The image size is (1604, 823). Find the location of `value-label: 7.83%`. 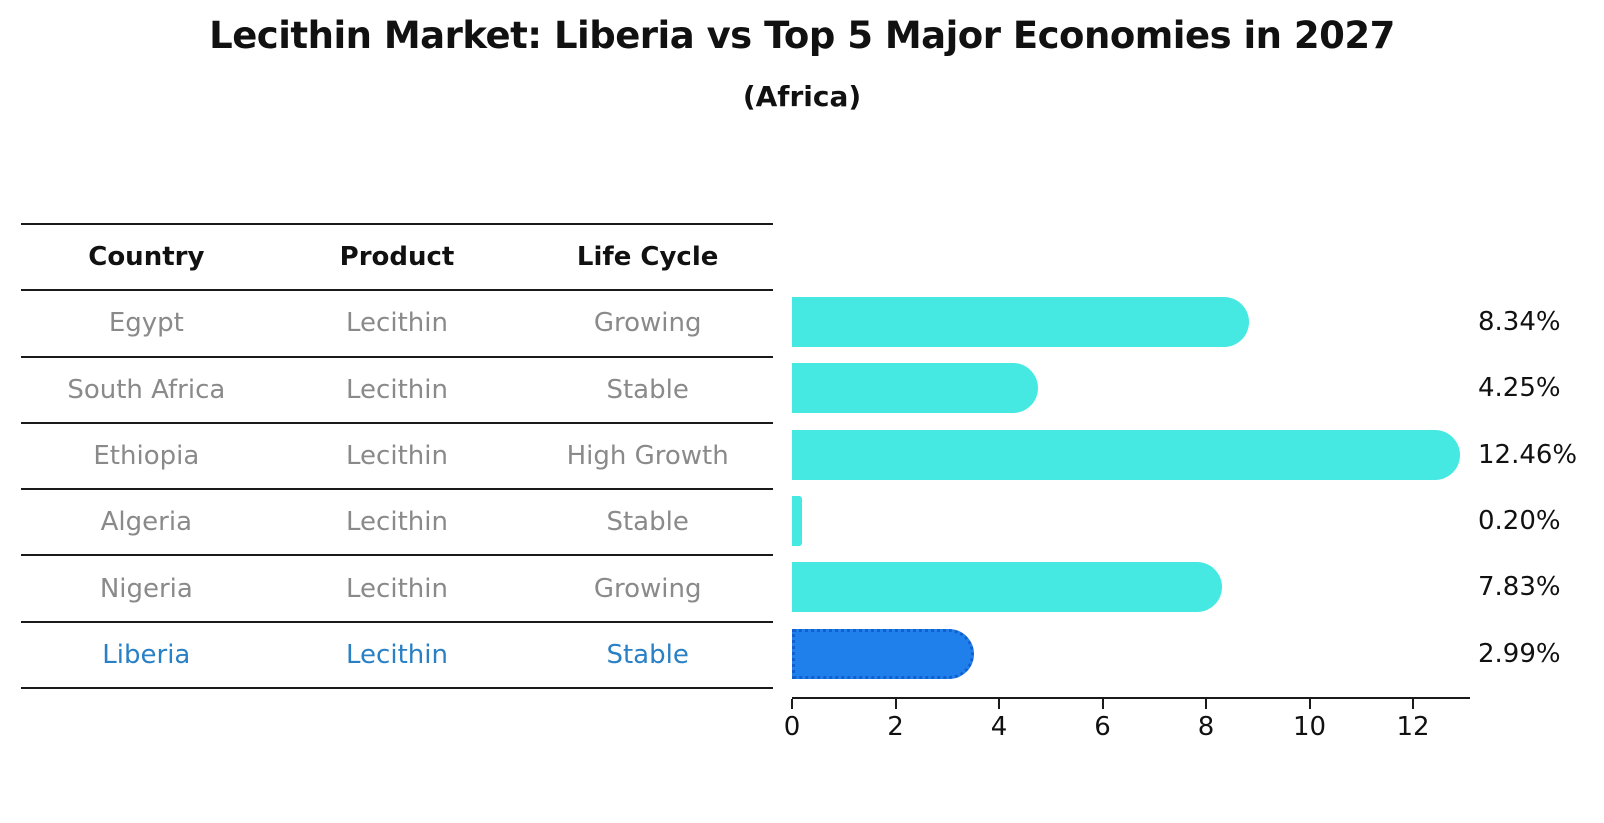

value-label: 7.83% is located at coordinates (1519, 587).